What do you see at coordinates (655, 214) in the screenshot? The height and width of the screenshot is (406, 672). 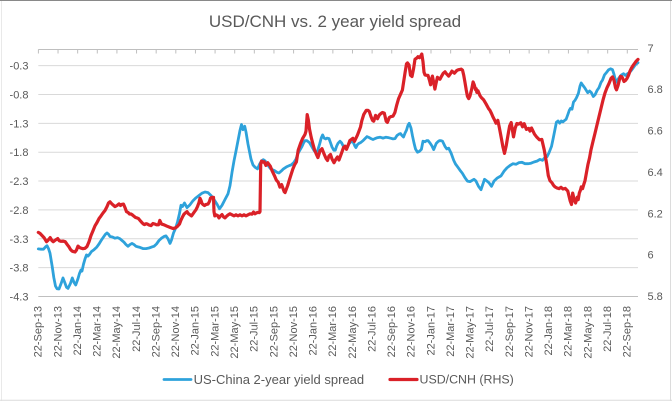 I see `svg-text: 6.2` at bounding box center [655, 214].